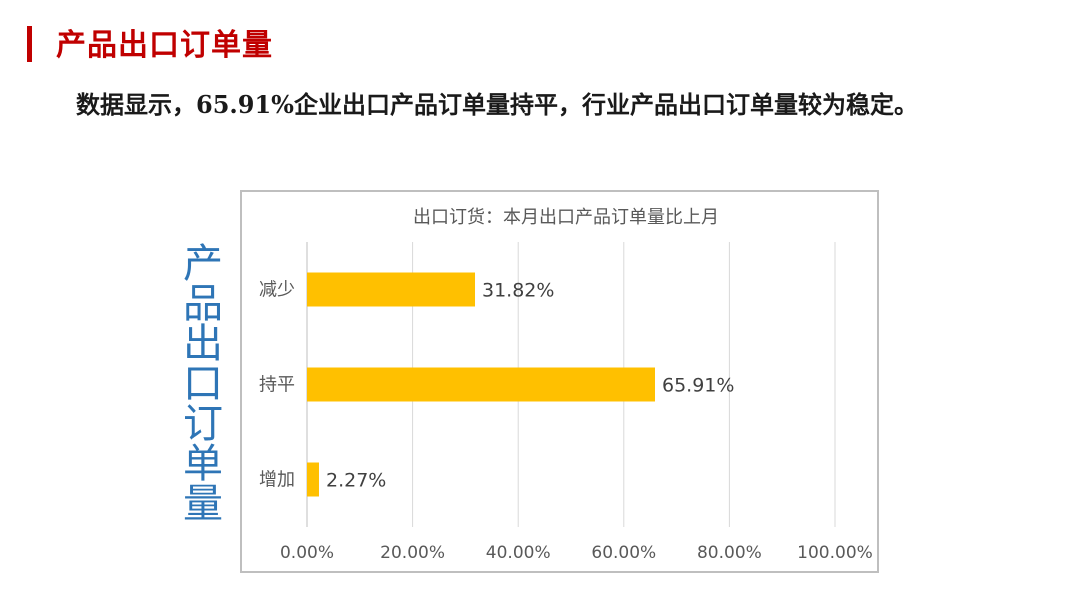 The width and height of the screenshot is (1080, 607). Describe the element at coordinates (164, 45) in the screenshot. I see `page-title: 产品出口订单量` at that location.